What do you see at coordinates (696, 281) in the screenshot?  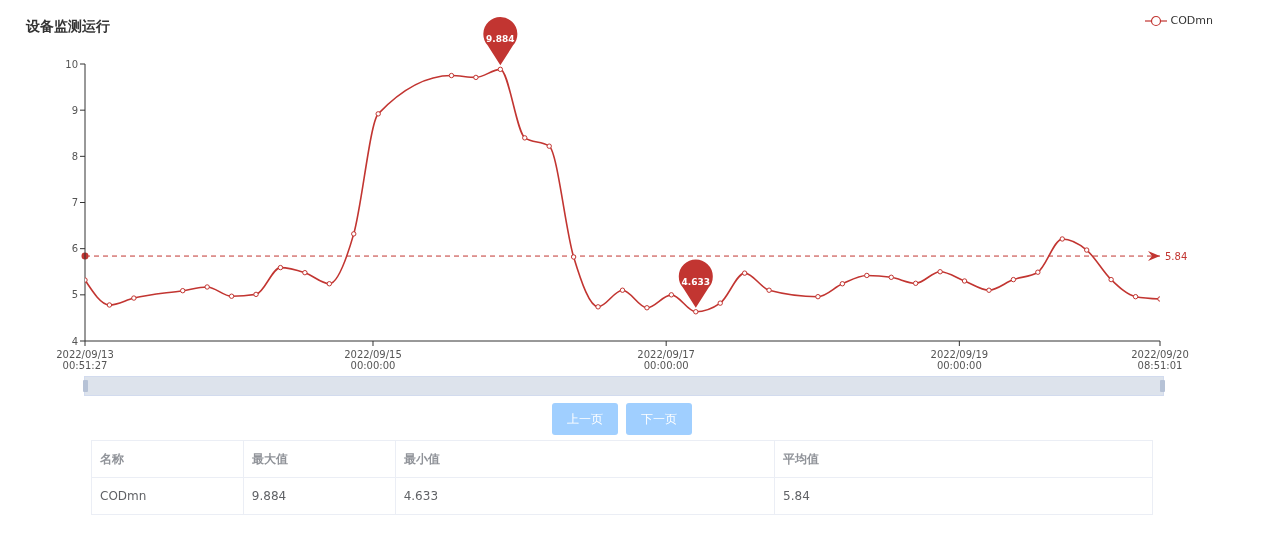 I see `annotation: 4.633` at bounding box center [696, 281].